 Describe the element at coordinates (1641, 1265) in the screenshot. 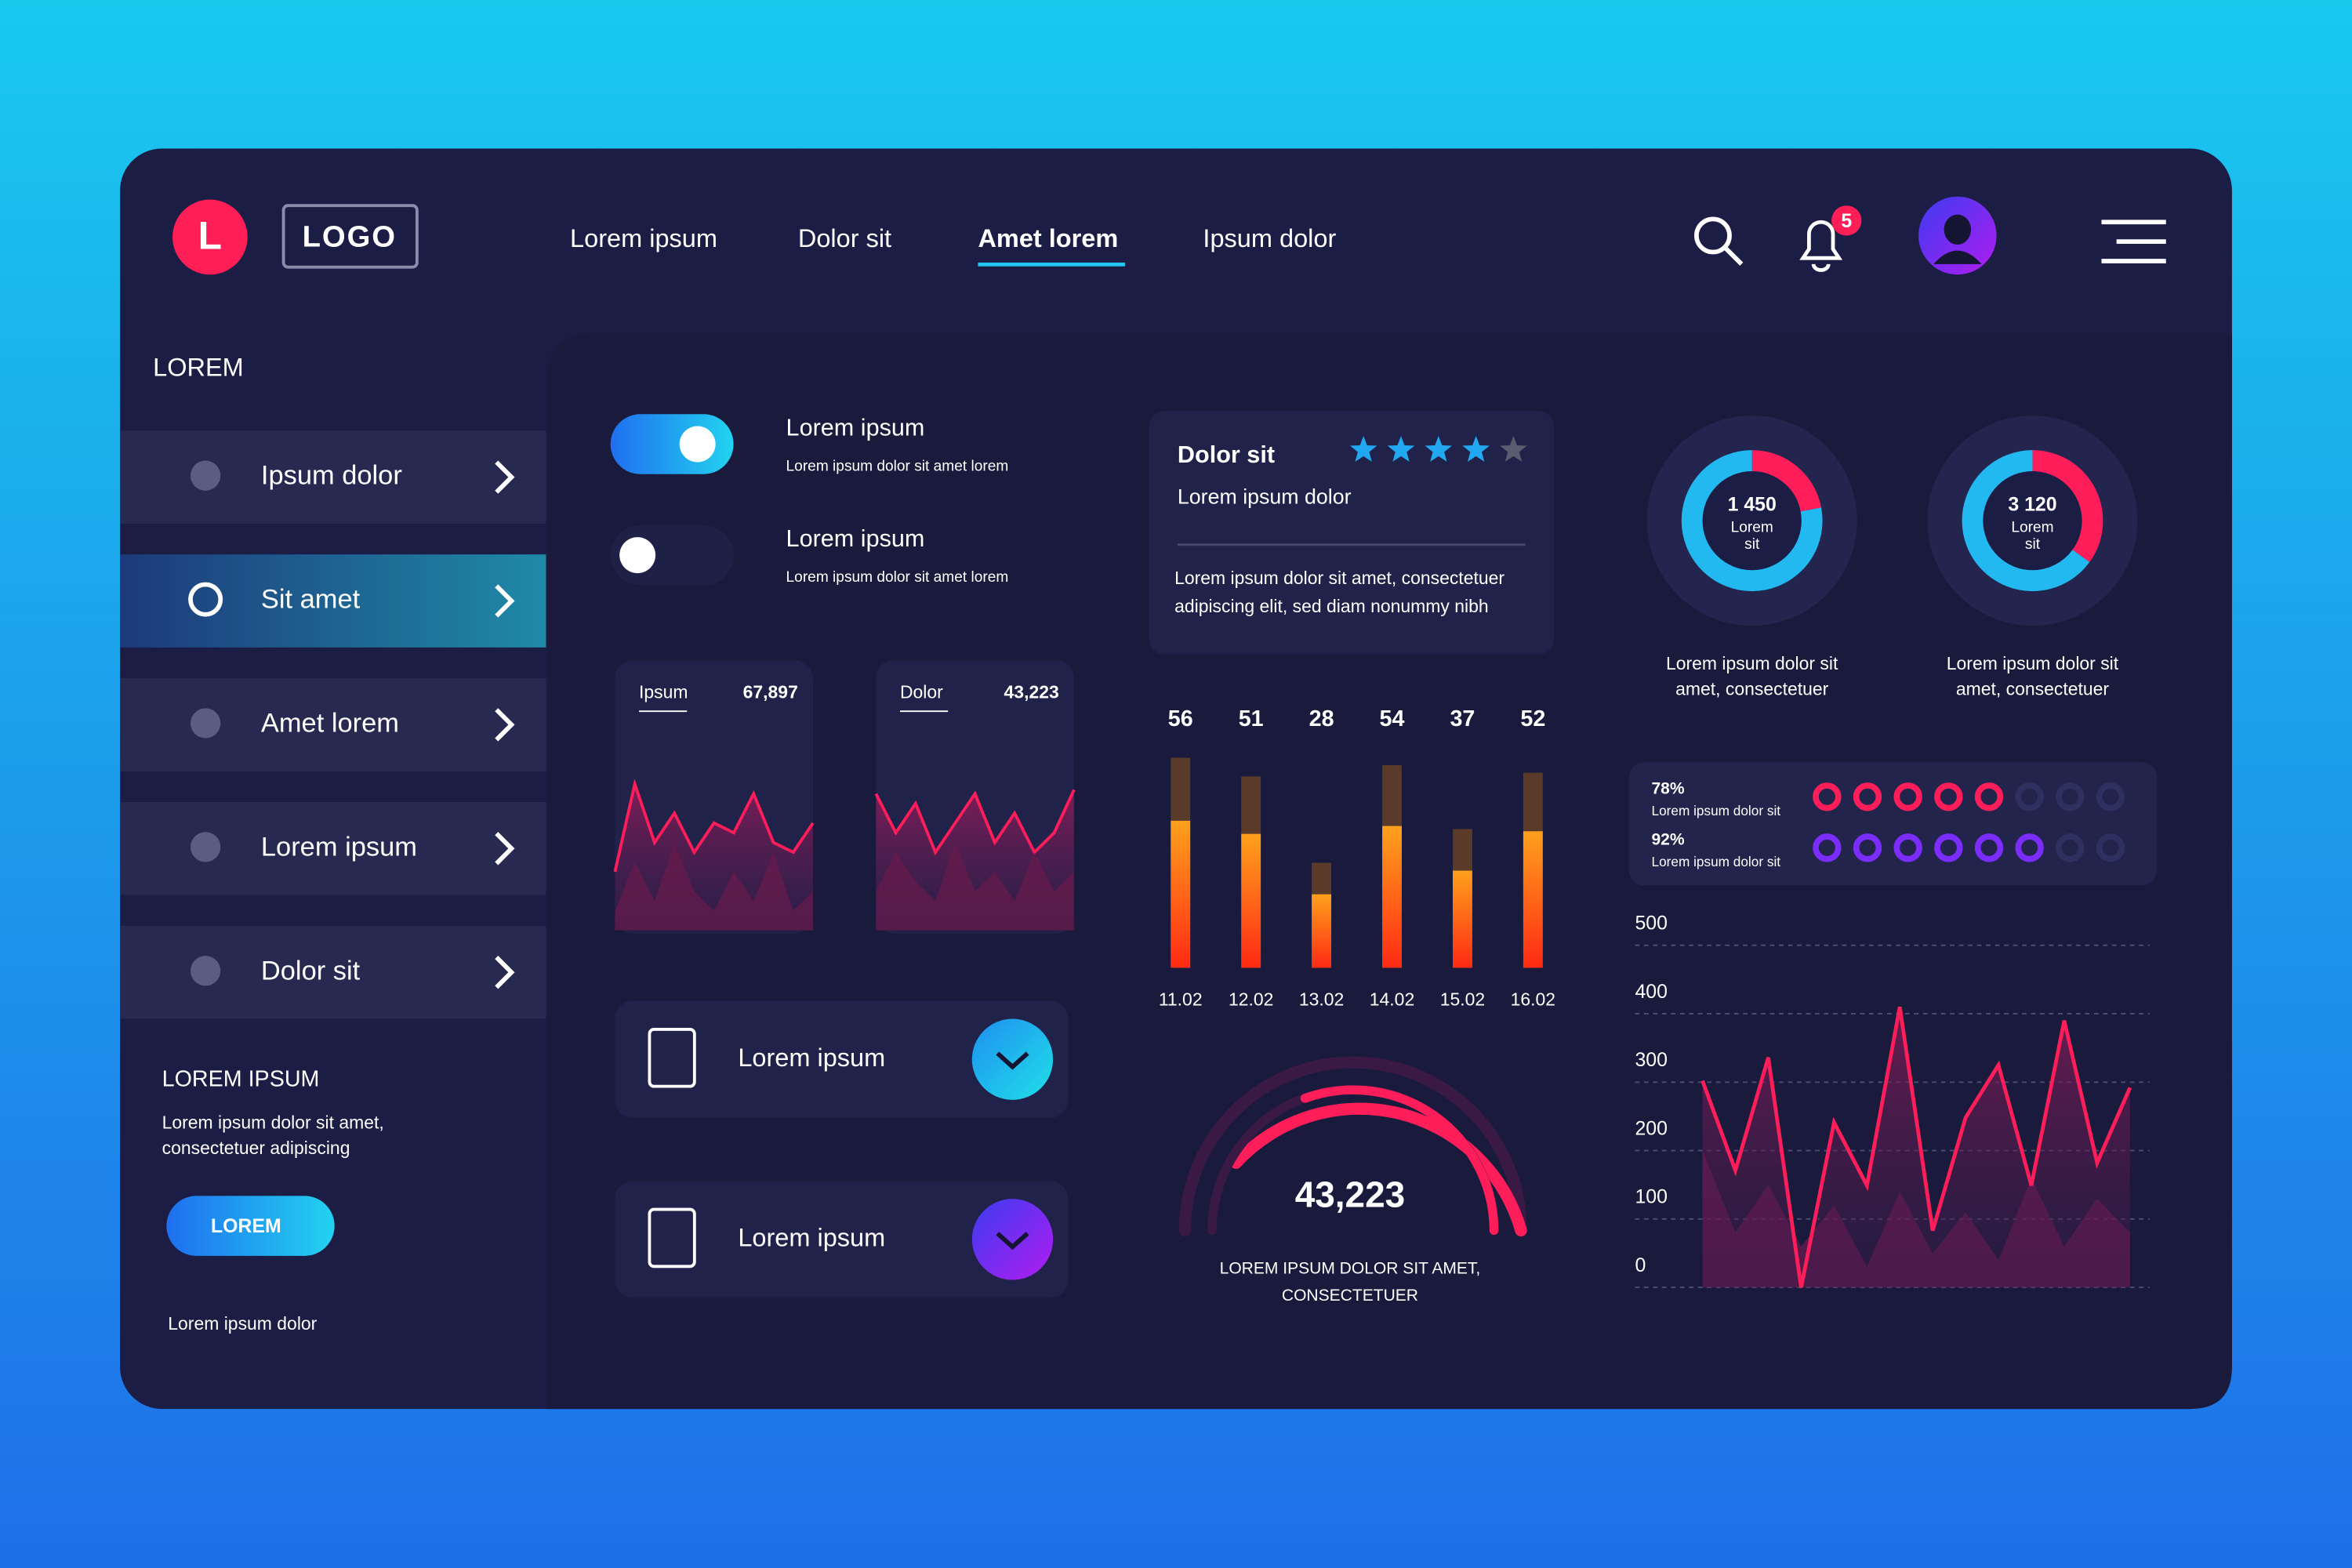

I see `y-tick-label: 0` at that location.